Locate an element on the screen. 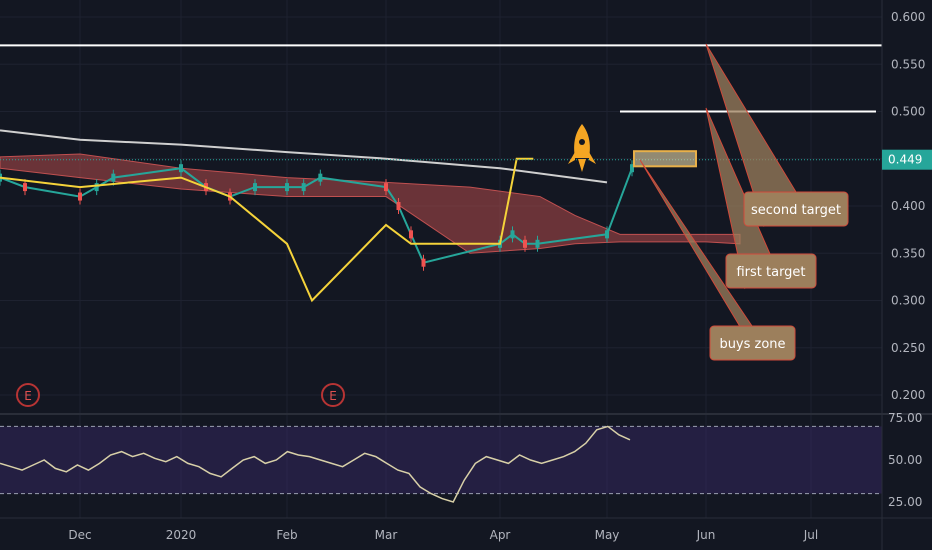 This screenshot has height=550, width=932. moving-average-line is located at coordinates (304, 156).